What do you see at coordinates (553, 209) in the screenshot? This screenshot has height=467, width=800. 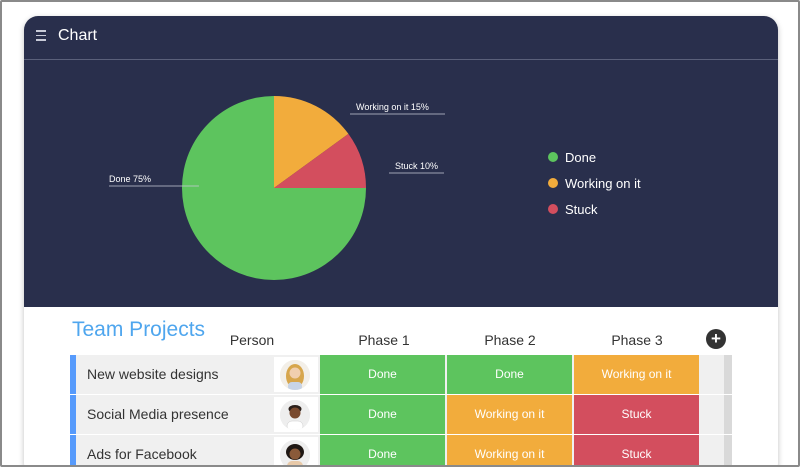 I see `legend-dot-stuck` at bounding box center [553, 209].